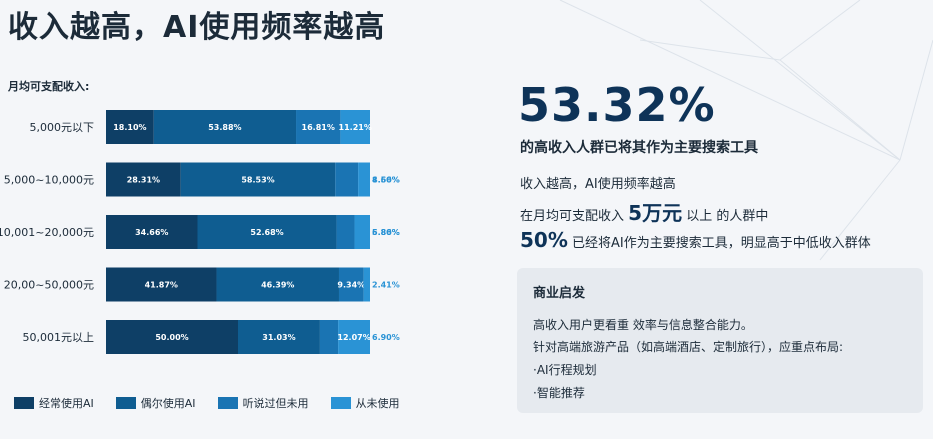 This screenshot has height=439, width=933. I want to click on category-label: 50,001元以上, so click(59, 337).